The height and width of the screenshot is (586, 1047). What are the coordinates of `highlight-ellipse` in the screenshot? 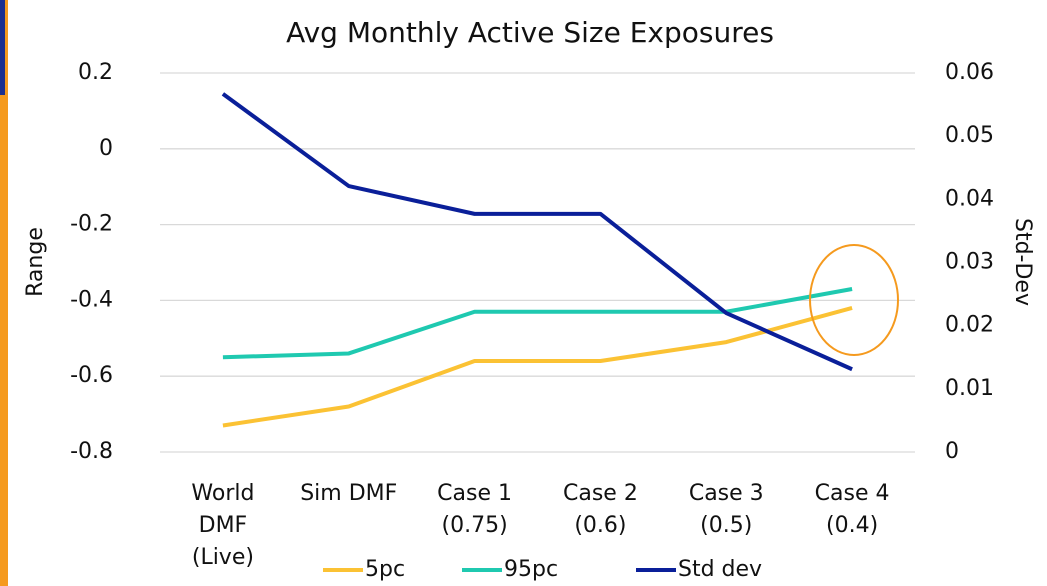 It's located at (854, 300).